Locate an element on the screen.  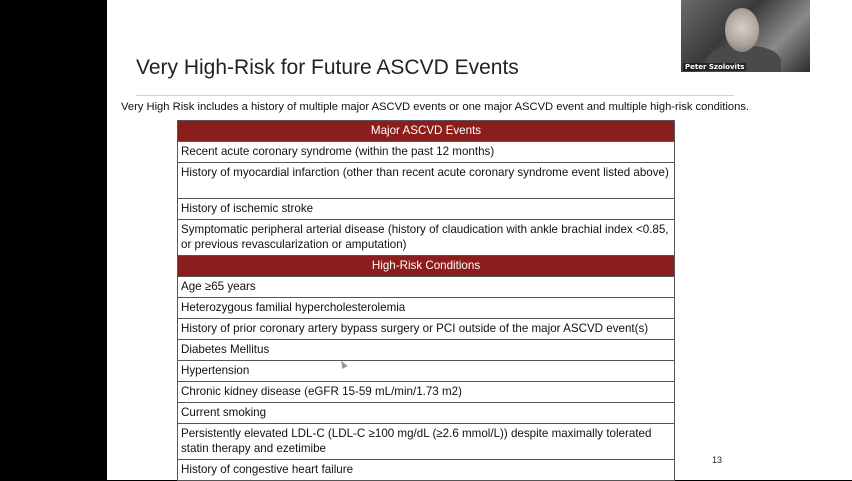
slide-title: Very High-Risk for Future ASCVD Events is located at coordinates (327, 67).